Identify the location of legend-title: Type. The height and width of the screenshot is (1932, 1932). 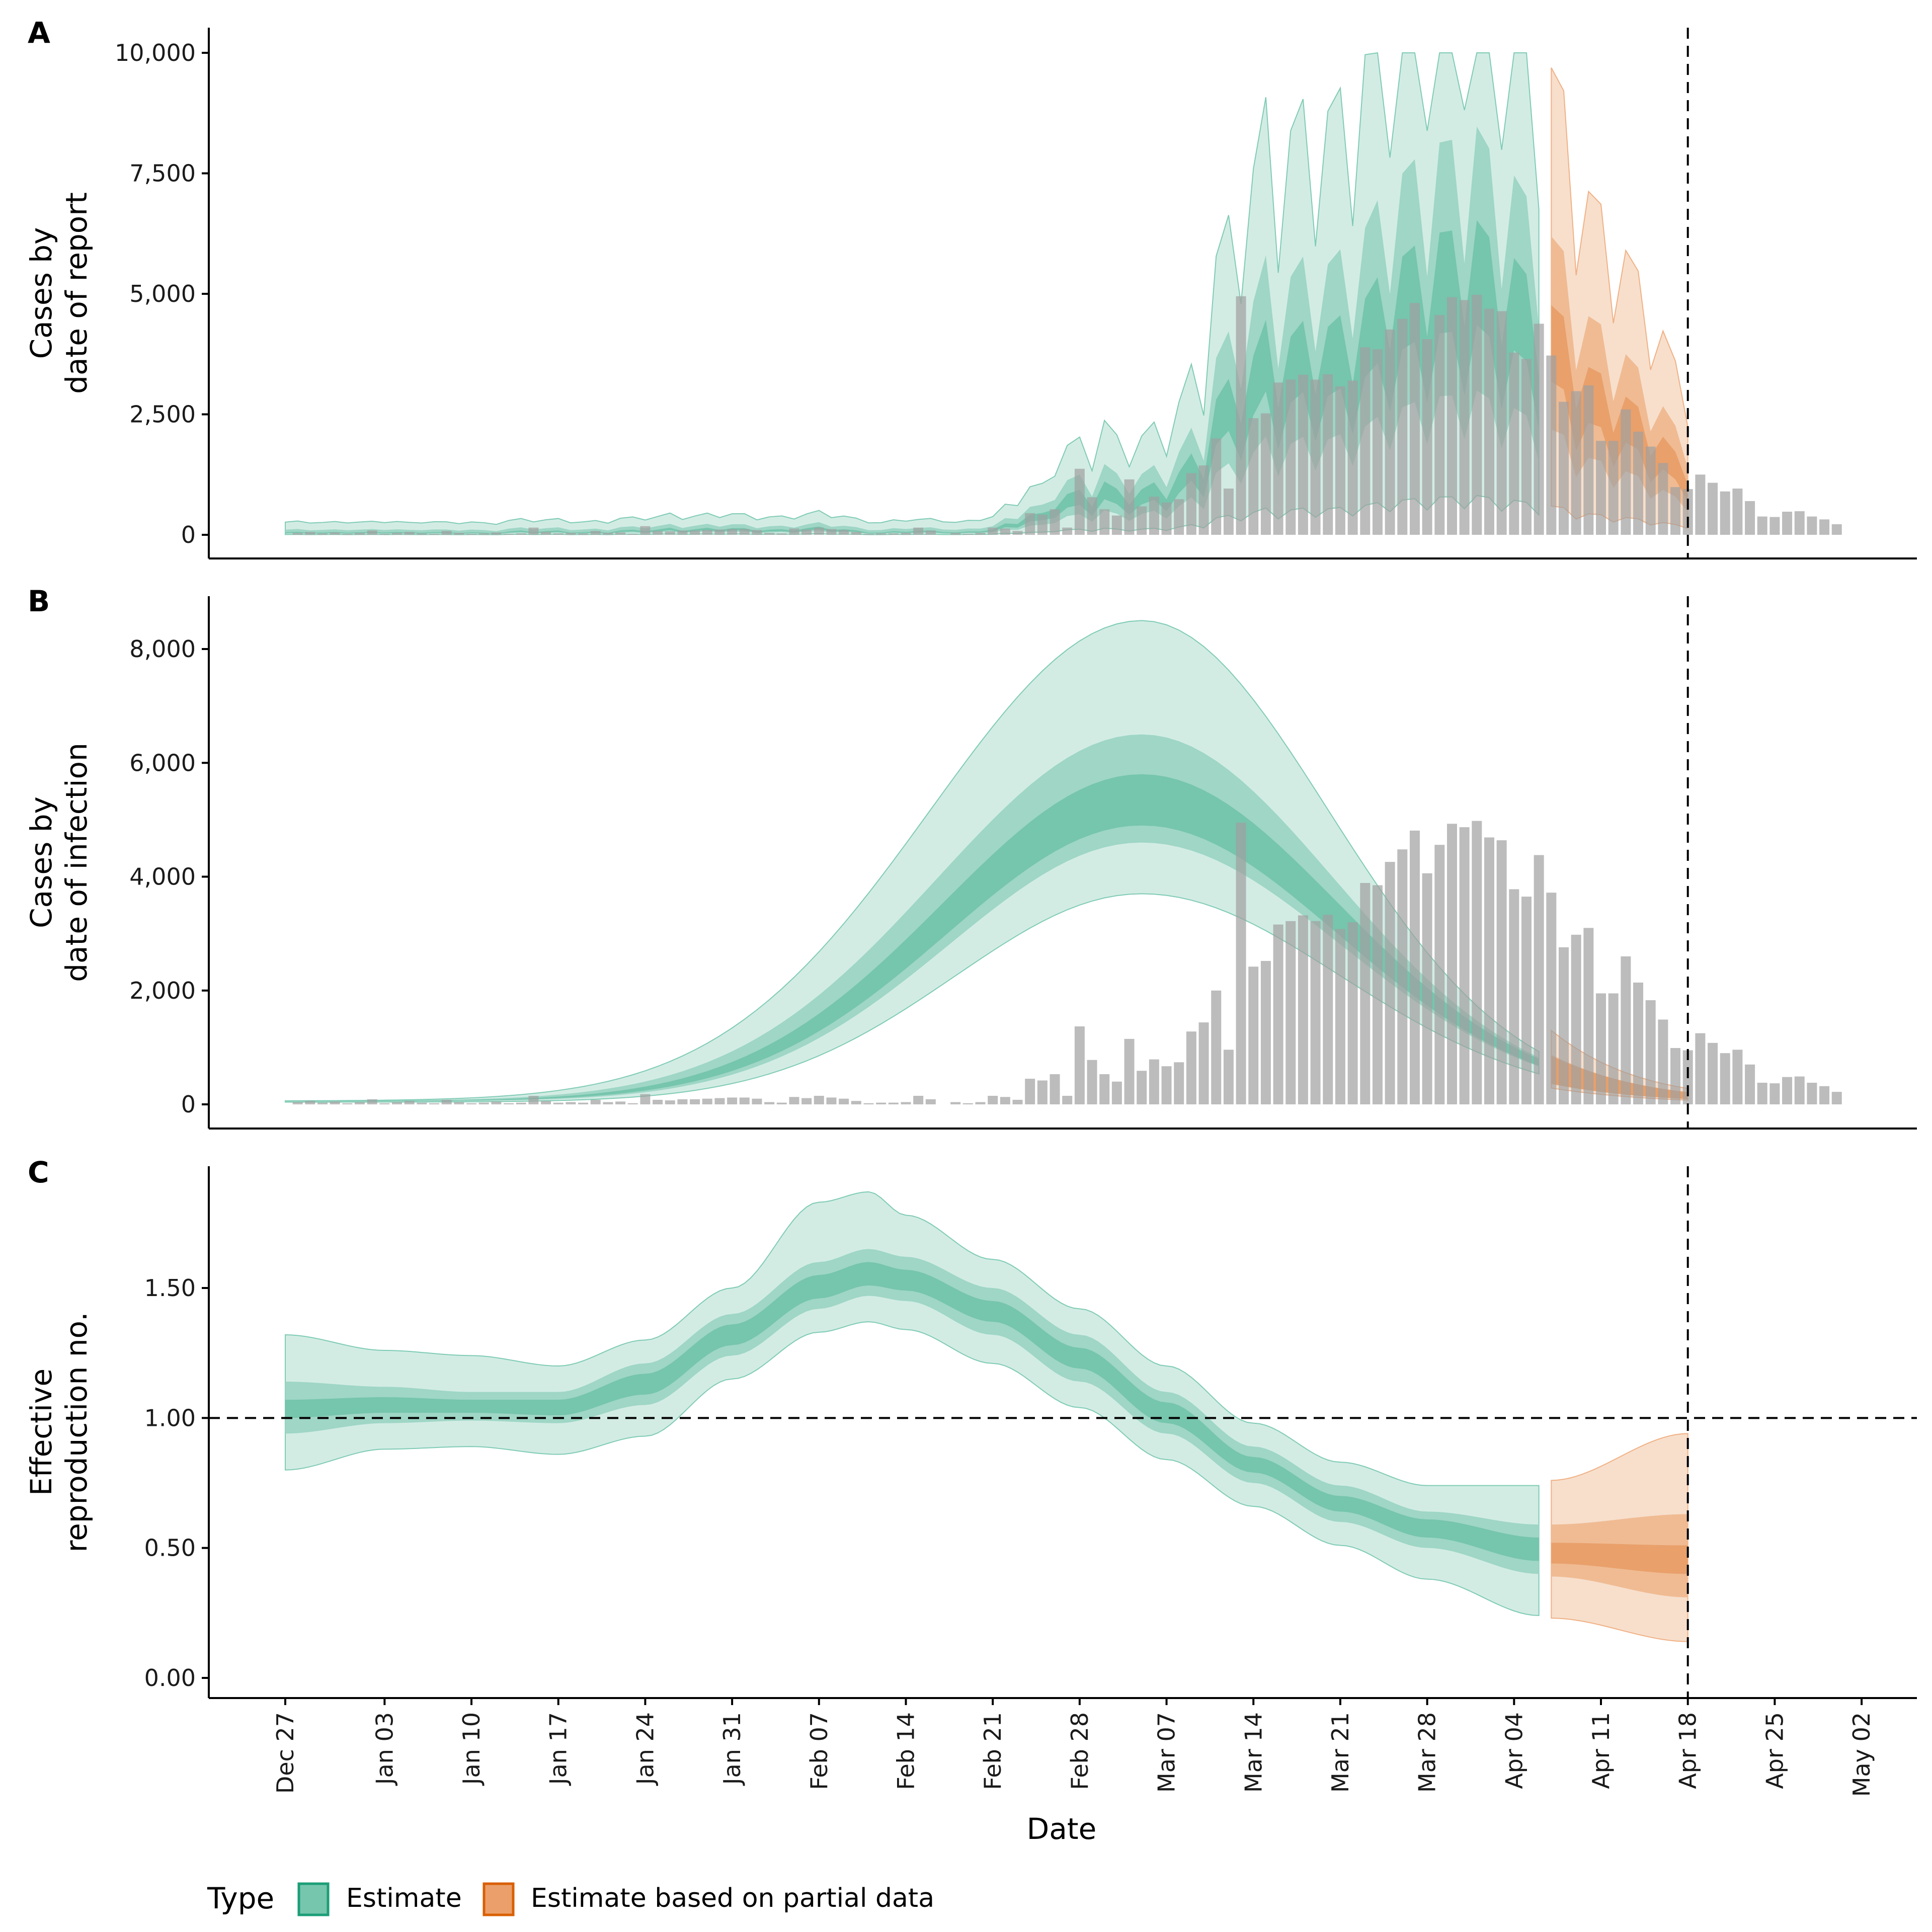
(240, 1898).